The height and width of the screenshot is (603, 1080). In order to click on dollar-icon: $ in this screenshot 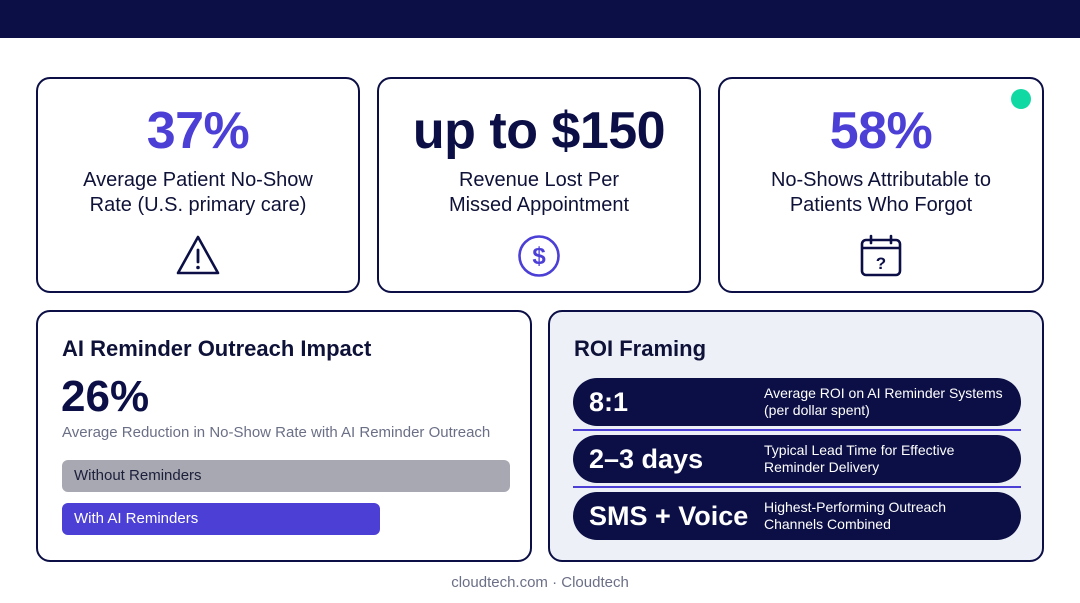, I will do `click(539, 256)`.